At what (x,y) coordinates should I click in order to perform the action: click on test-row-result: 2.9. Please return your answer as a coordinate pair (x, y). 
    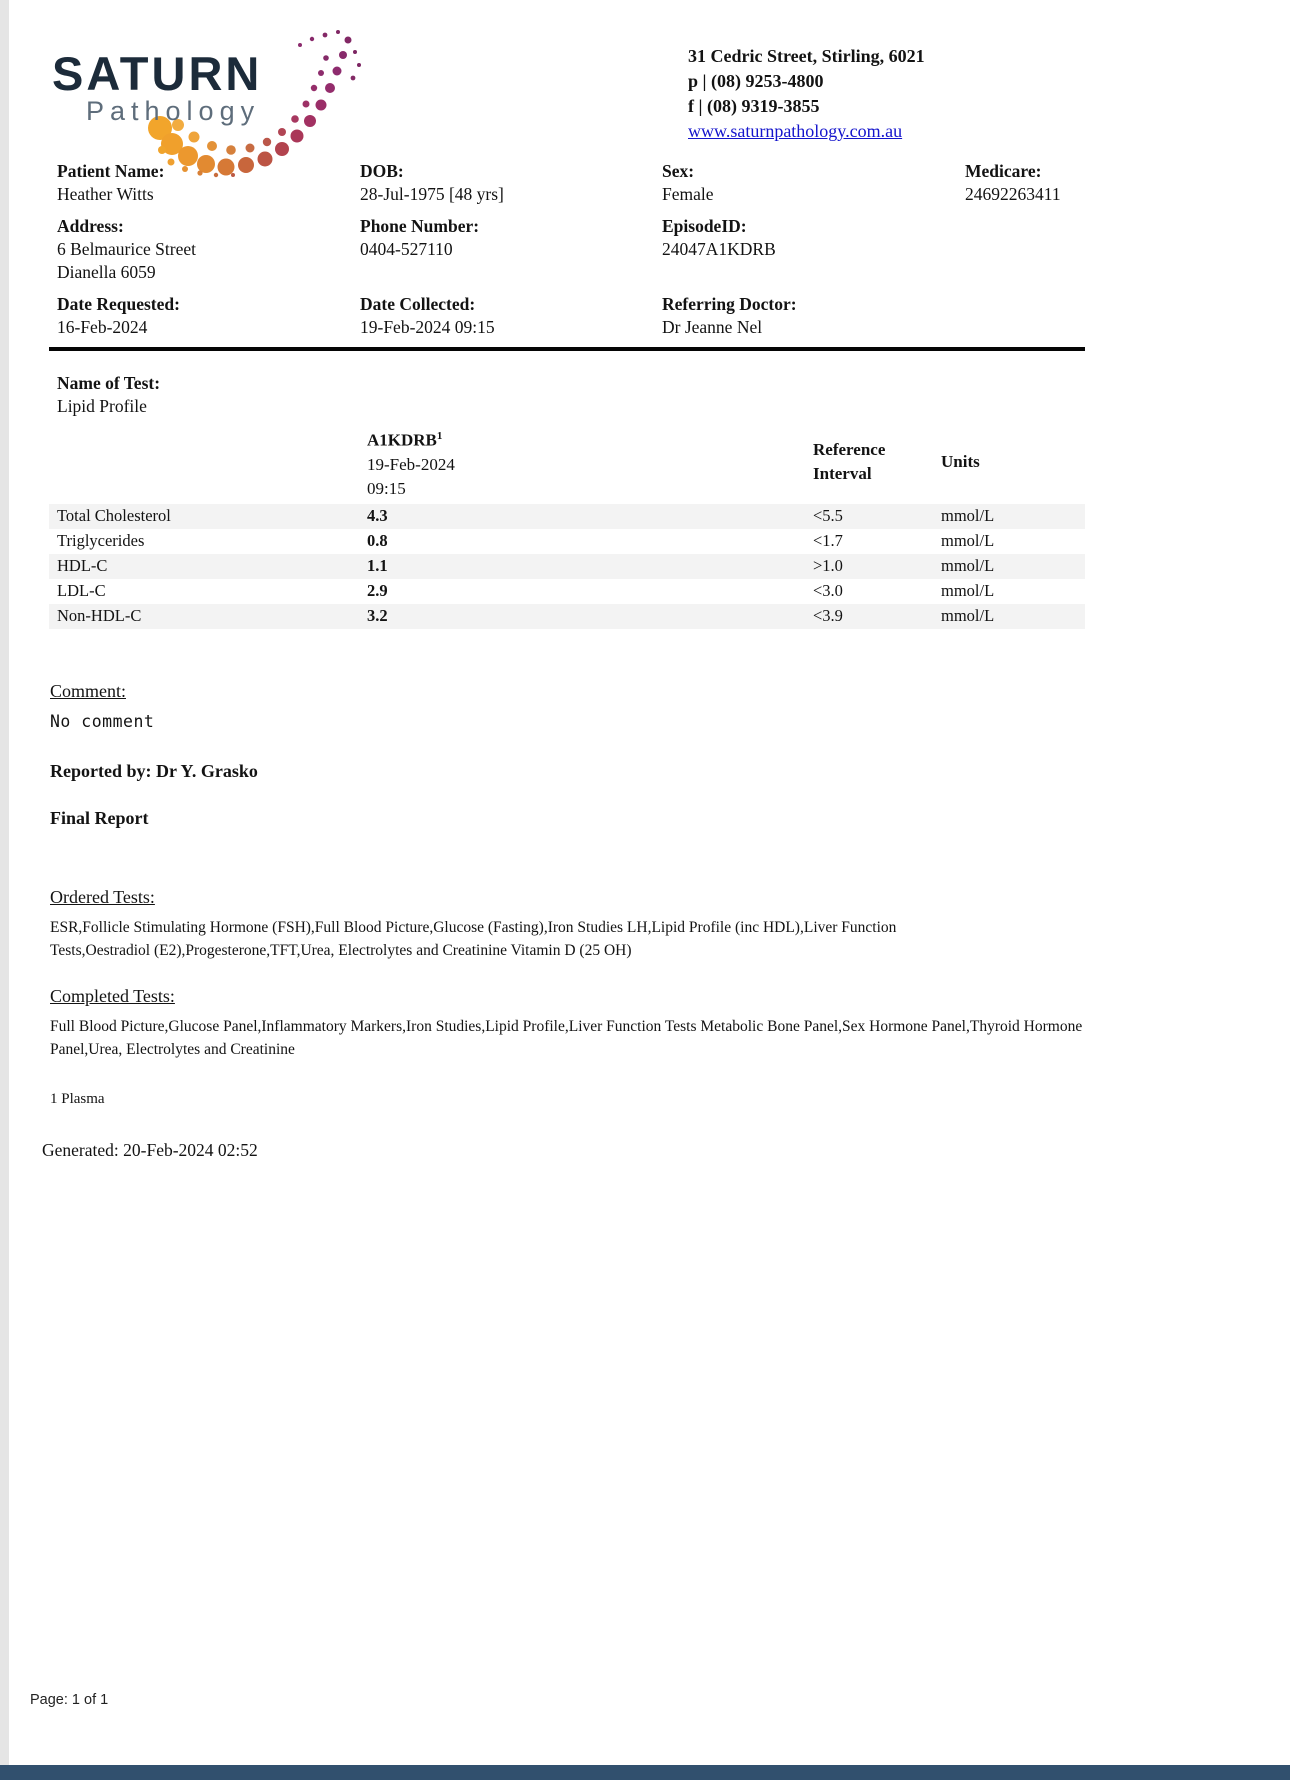
    Looking at the image, I should click on (377, 591).